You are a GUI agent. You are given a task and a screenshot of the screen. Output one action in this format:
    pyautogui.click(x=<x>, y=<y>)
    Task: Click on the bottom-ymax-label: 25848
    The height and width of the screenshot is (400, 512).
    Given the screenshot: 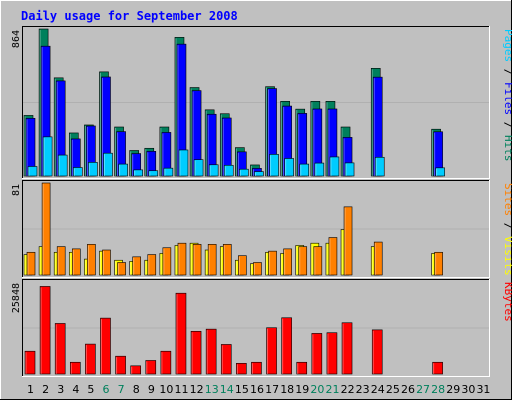 What is the action you would take?
    pyautogui.click(x=16, y=298)
    